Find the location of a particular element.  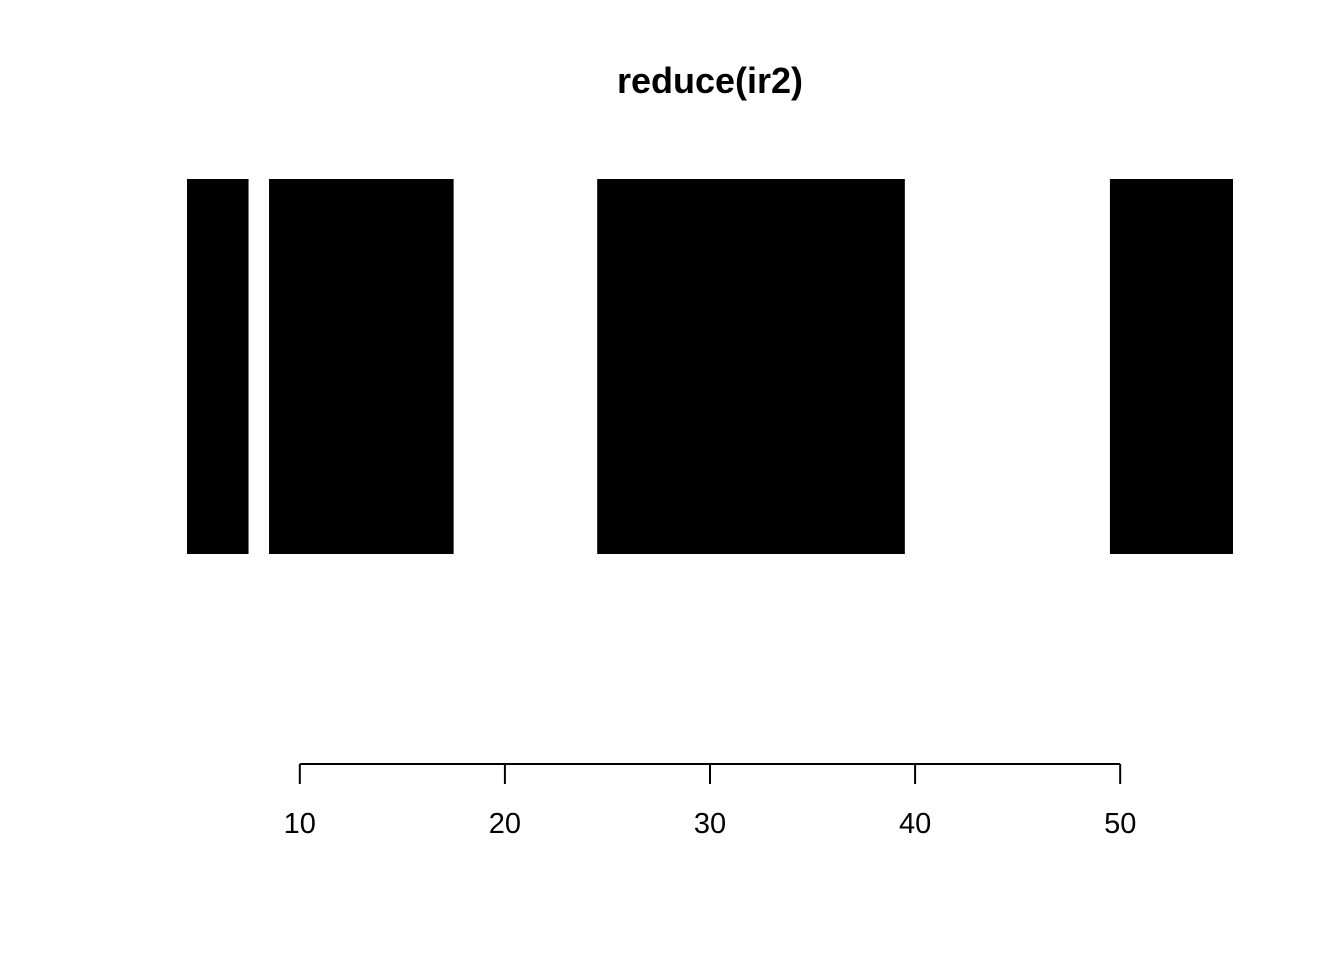

x-axis: 10 20 30 40 50 is located at coordinates (710, 801).